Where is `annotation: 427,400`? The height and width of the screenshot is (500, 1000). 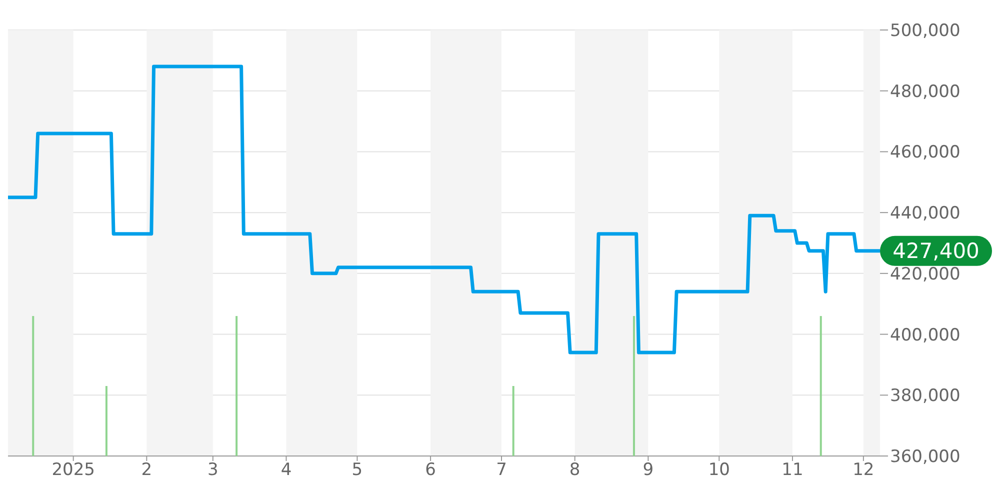 annotation: 427,400 is located at coordinates (936, 250).